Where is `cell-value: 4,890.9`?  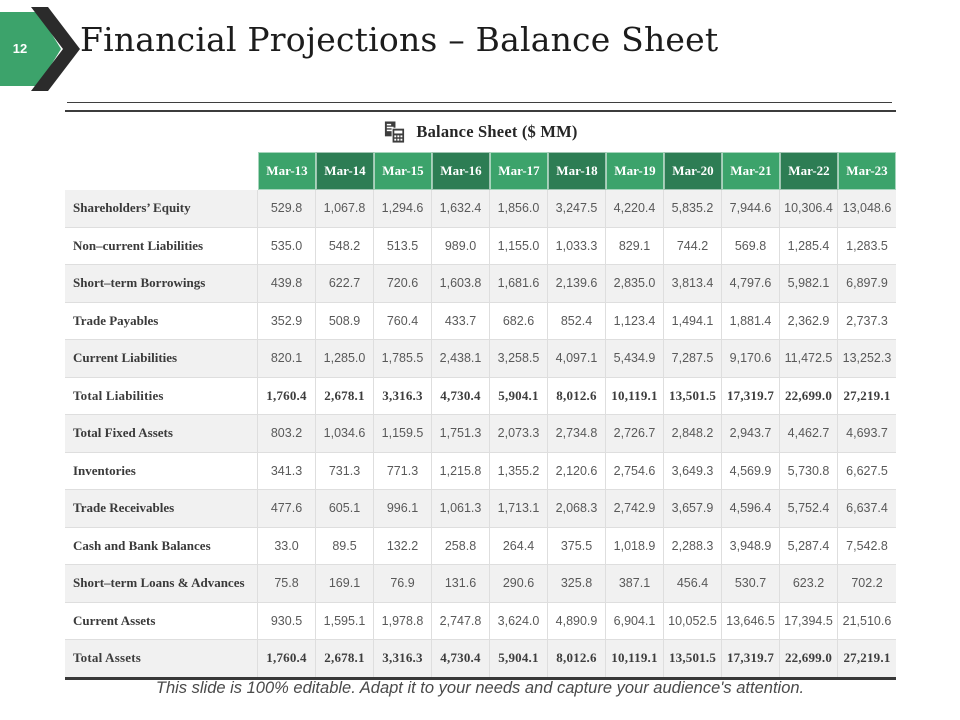
cell-value: 4,890.9 is located at coordinates (577, 621).